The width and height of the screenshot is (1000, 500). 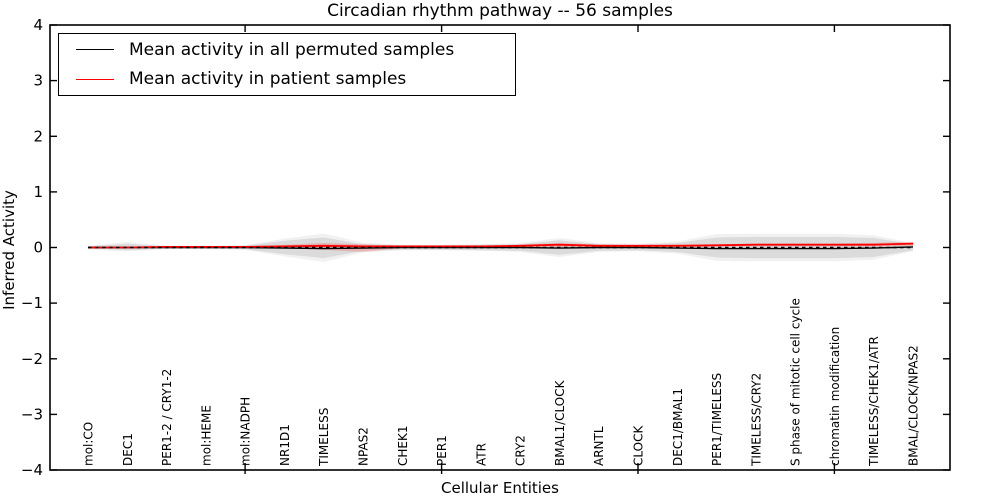 What do you see at coordinates (246, 431) in the screenshot?
I see `category-label: mol:NADPH` at bounding box center [246, 431].